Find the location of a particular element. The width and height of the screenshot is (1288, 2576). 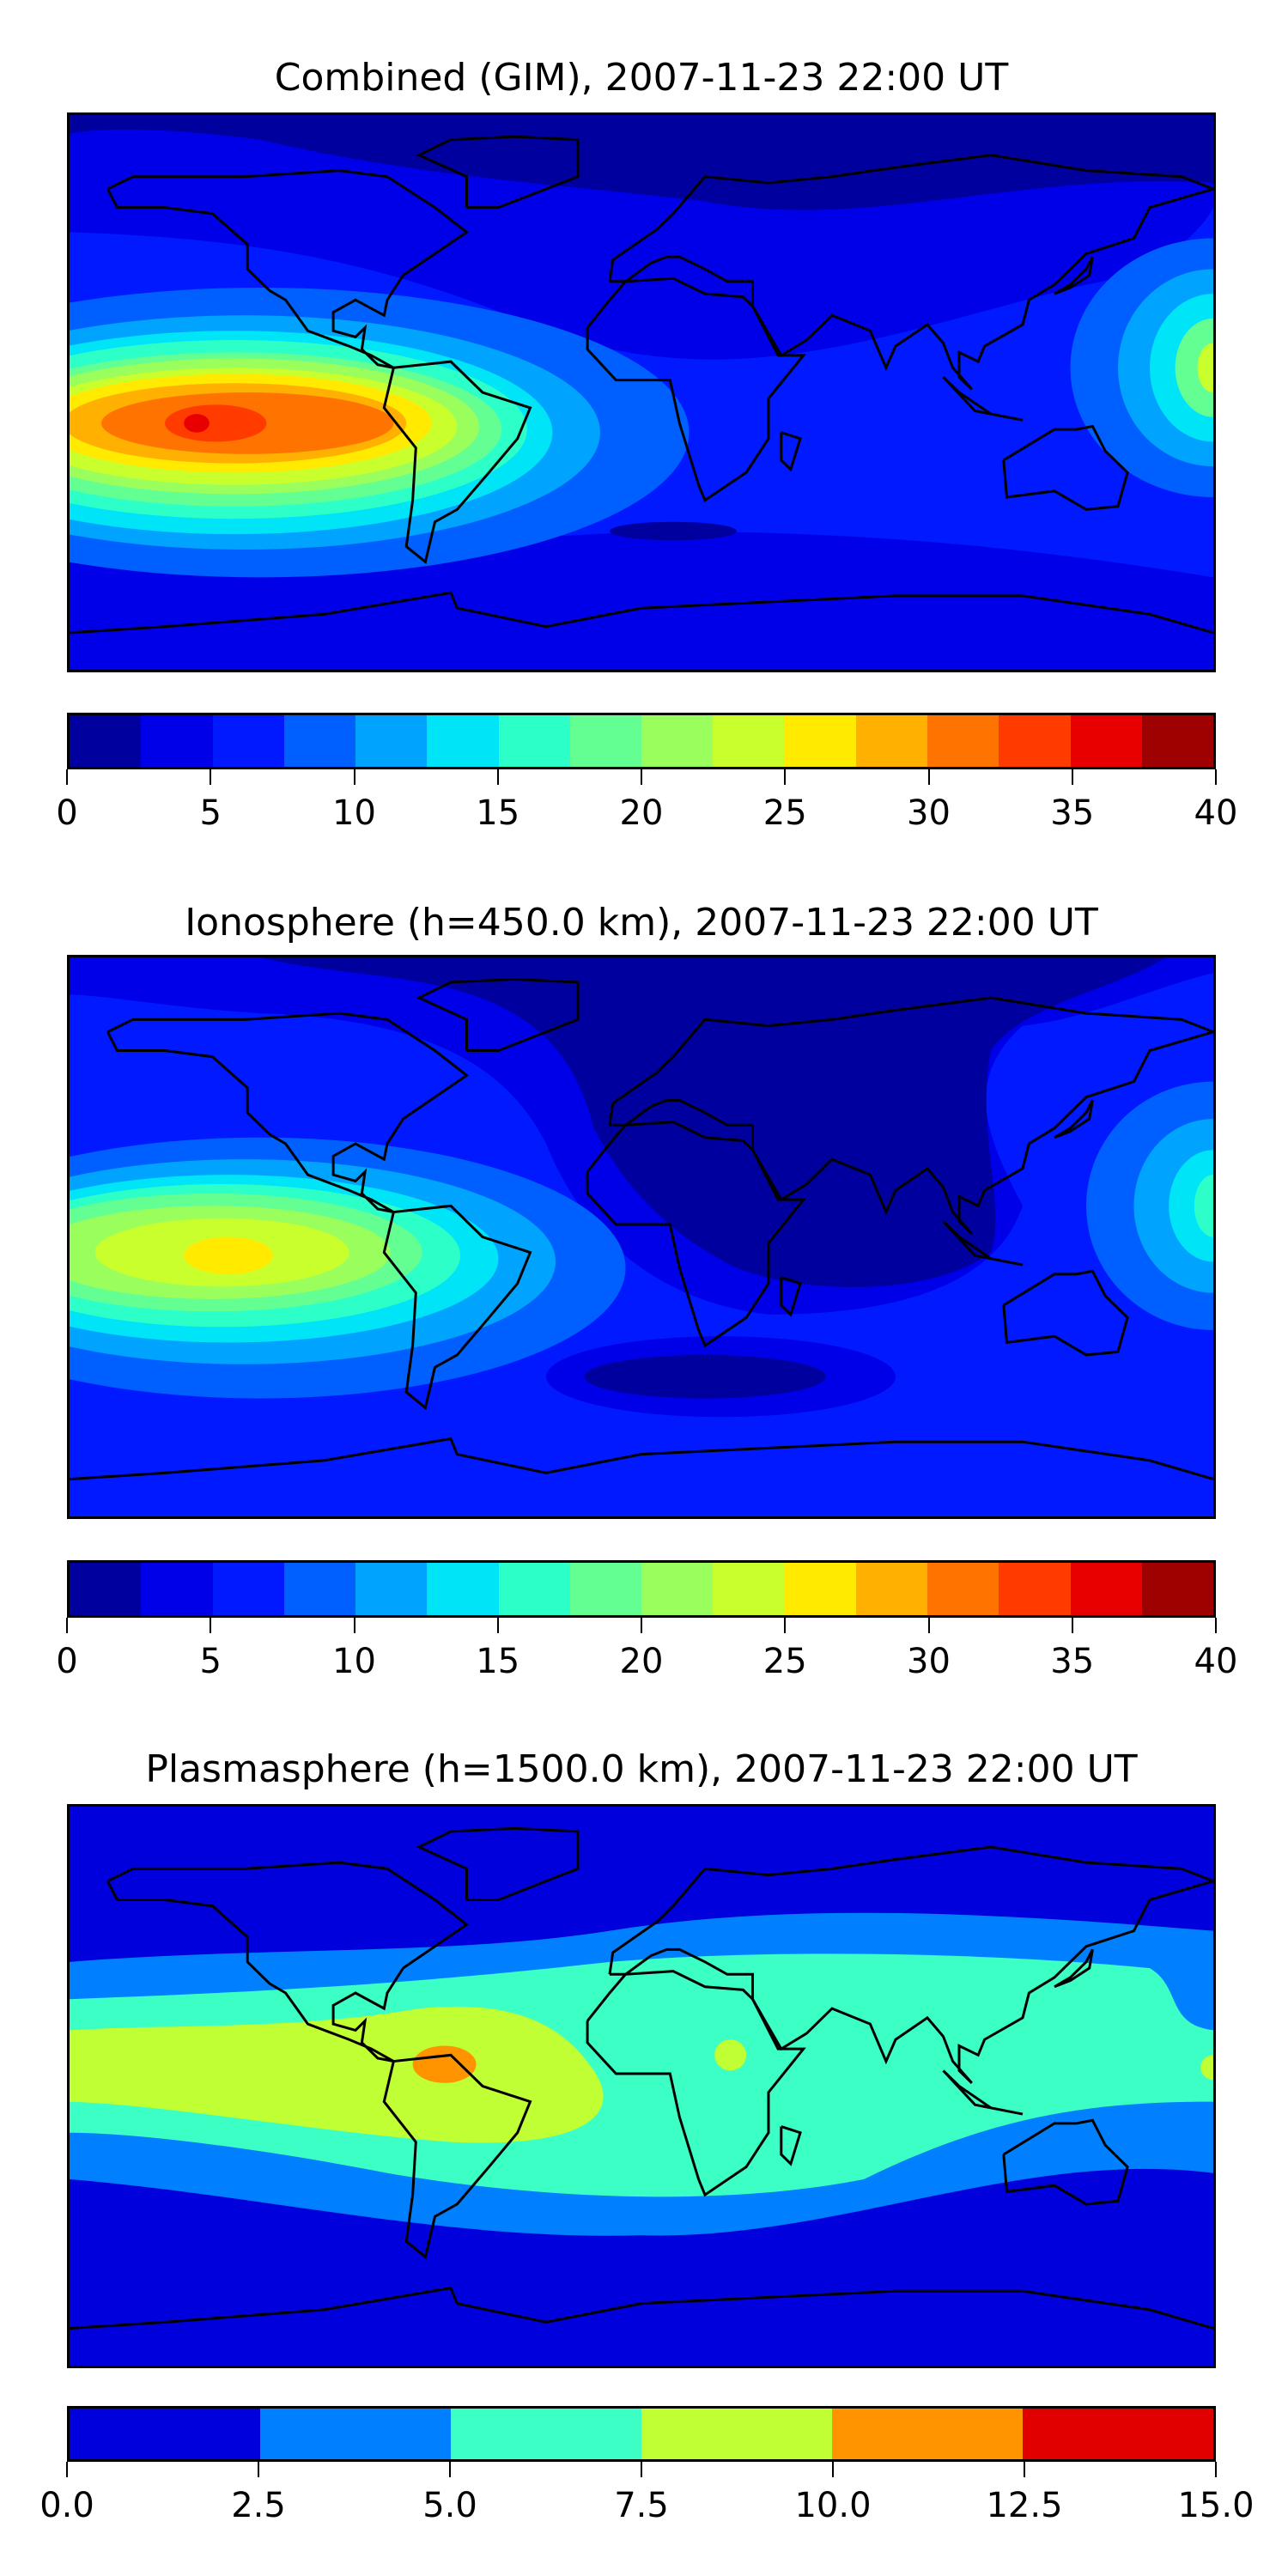

colorbar-ticks-ionosphere: 0 5 10 15 20 25 30 35 40 is located at coordinates (647, 1649).